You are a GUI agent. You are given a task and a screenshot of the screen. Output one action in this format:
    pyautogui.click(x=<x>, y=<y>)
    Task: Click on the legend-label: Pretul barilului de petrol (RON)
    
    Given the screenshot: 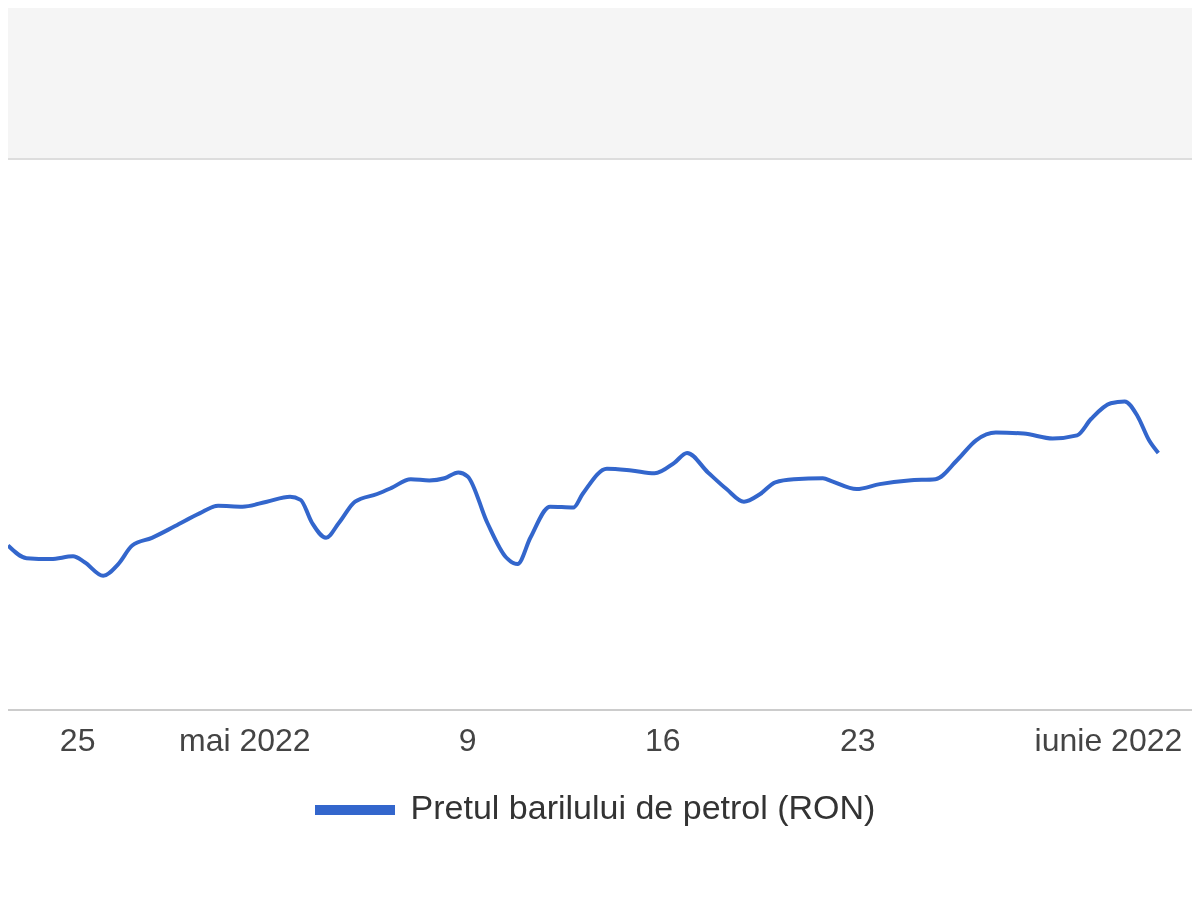 What is the action you would take?
    pyautogui.click(x=643, y=806)
    